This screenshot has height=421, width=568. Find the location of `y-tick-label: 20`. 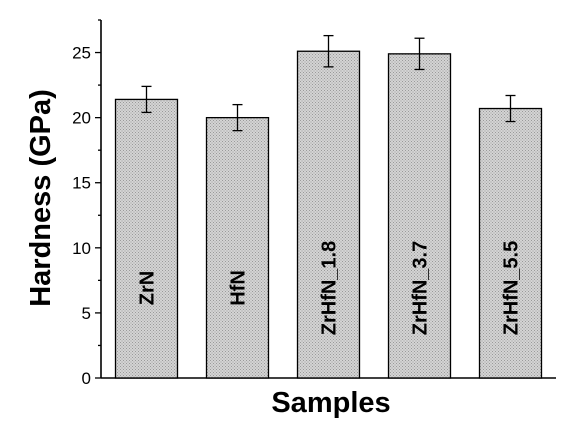

y-tick-label: 20 is located at coordinates (81, 118).